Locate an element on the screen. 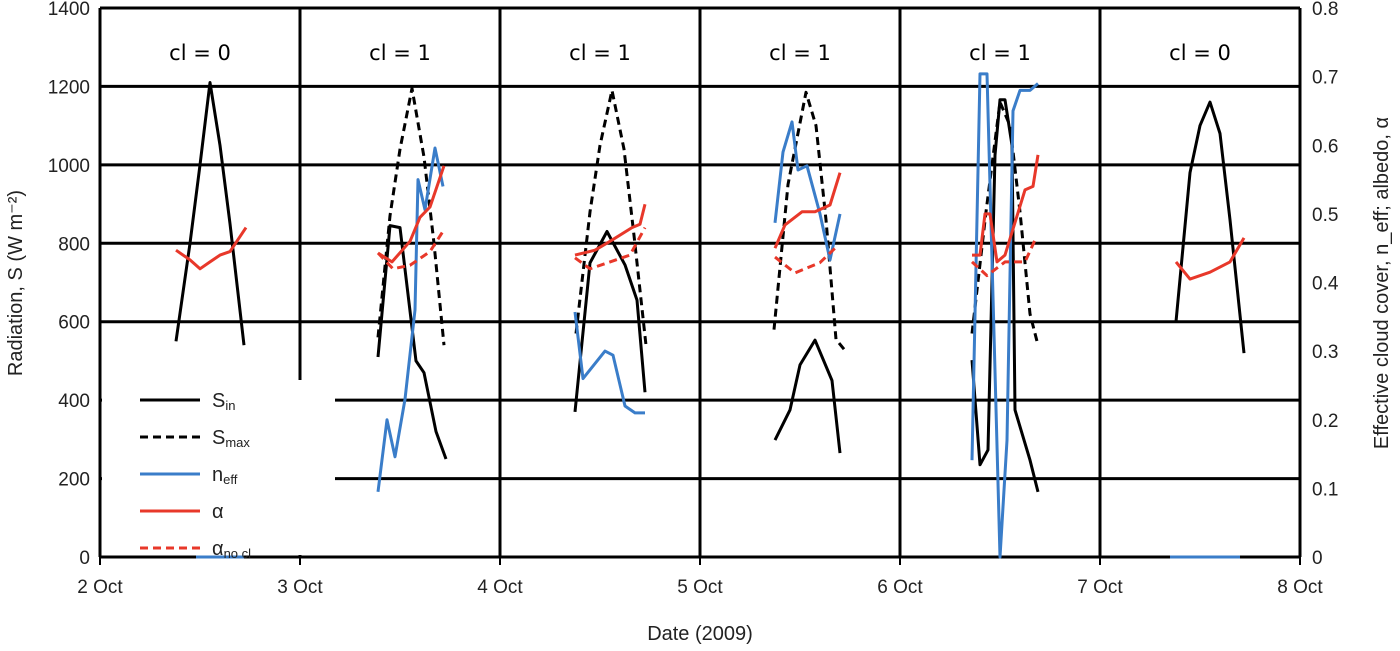 This screenshot has width=1400, height=651. x-axis-label: Date (2009) is located at coordinates (700, 634).